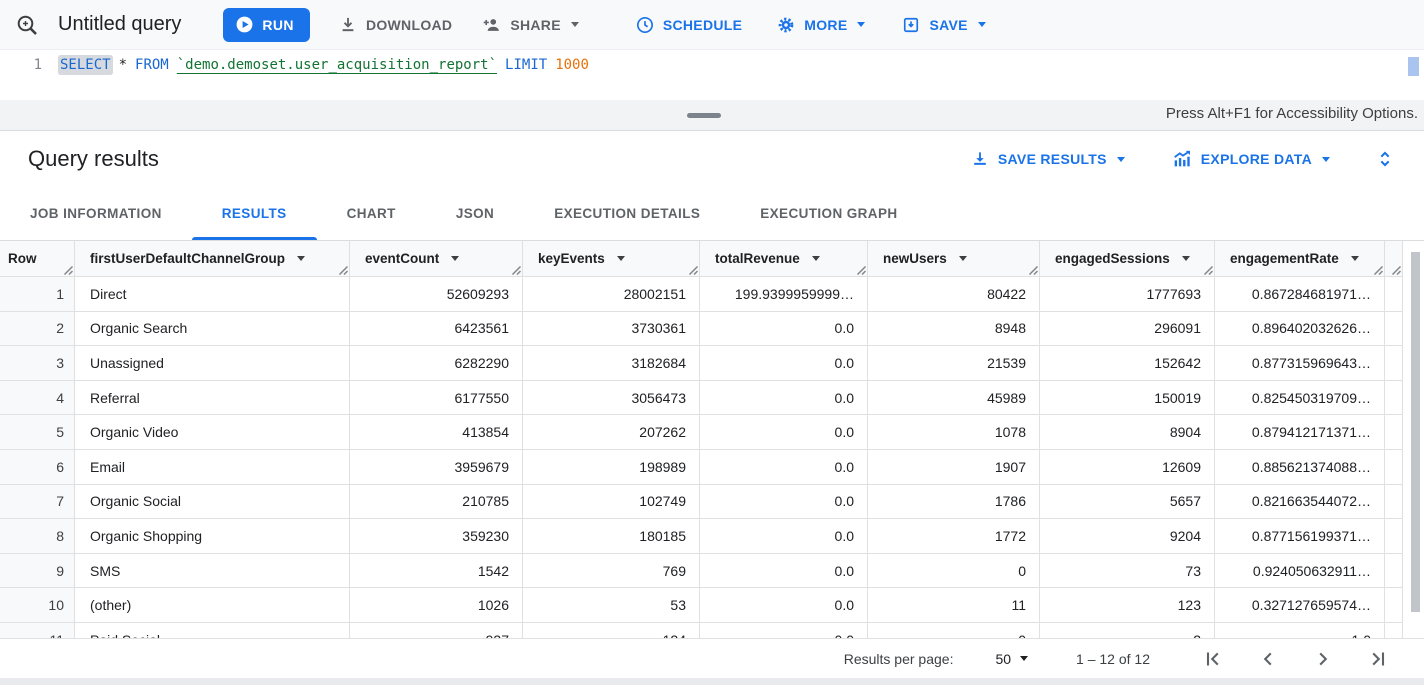 Image resolution: width=1424 pixels, height=685 pixels. I want to click on pagination-range: 1 – 12 of 12, so click(1113, 658).